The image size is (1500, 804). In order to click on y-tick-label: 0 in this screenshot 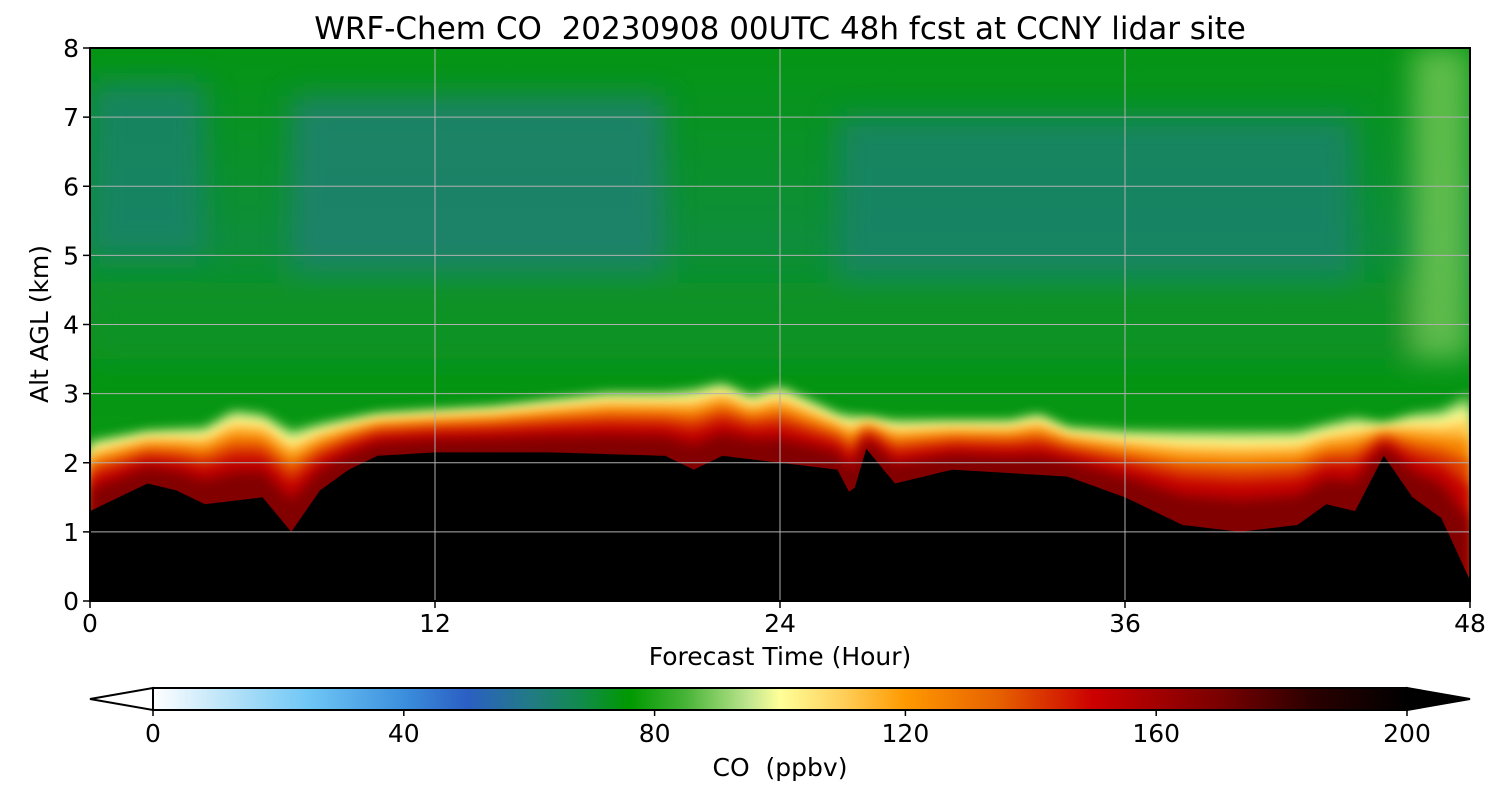, I will do `click(71, 601)`.